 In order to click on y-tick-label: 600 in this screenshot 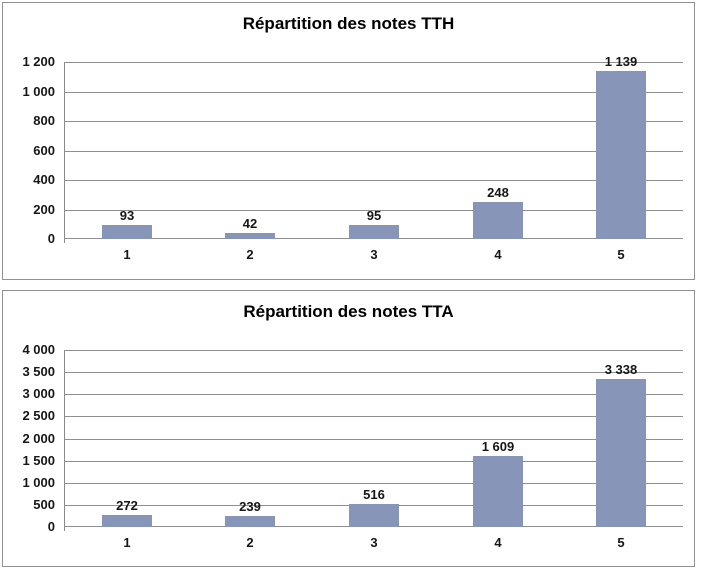, I will do `click(44, 150)`.